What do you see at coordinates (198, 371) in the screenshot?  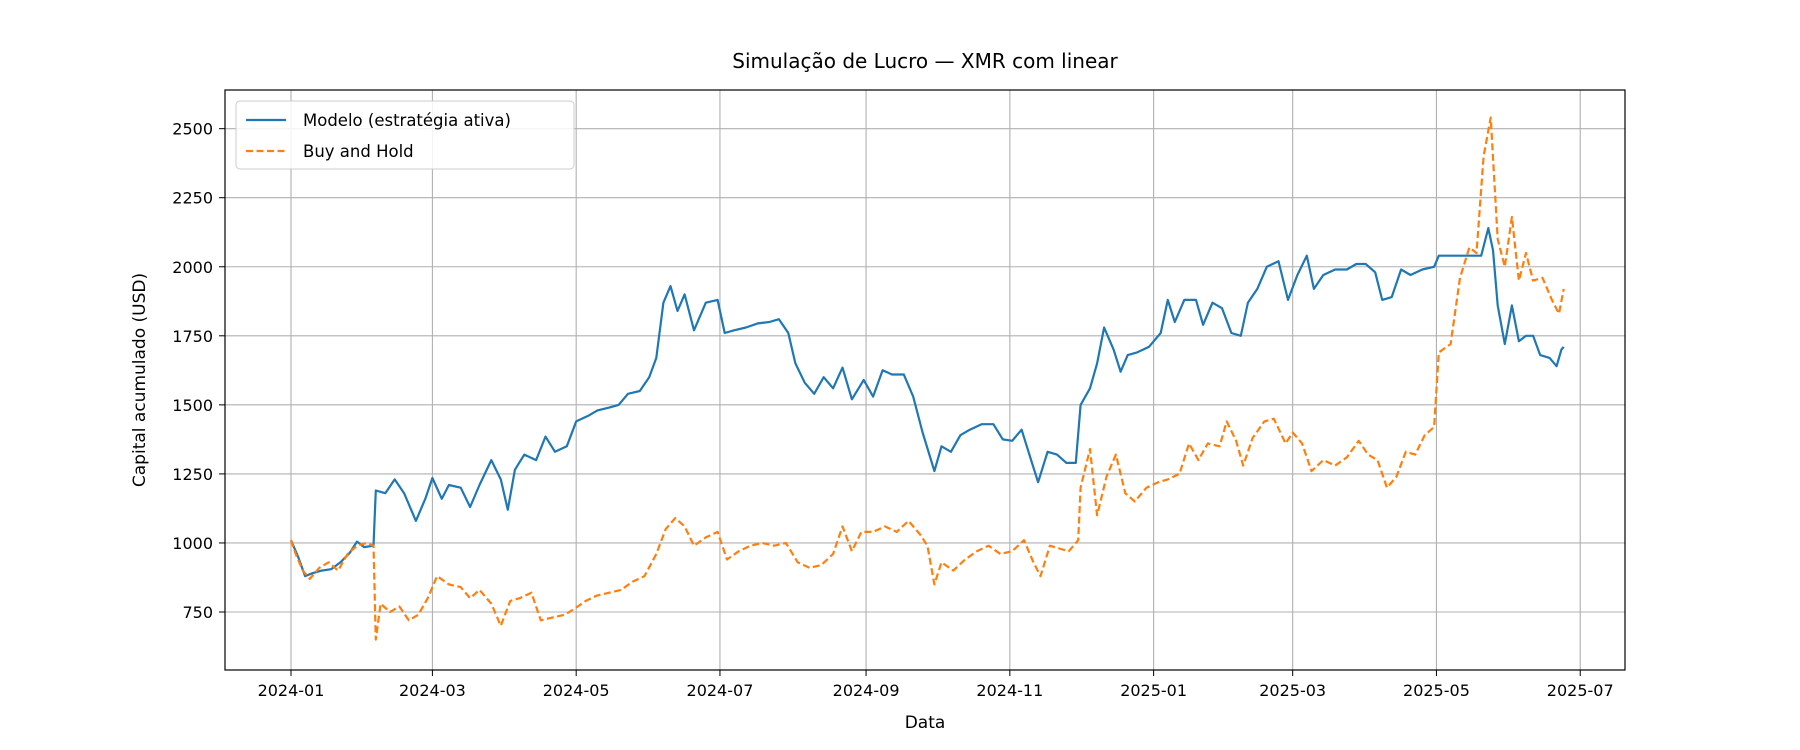 I see `y-axis-ticks: 750 1000 1250 1500 1750 2000 2250 2500` at bounding box center [198, 371].